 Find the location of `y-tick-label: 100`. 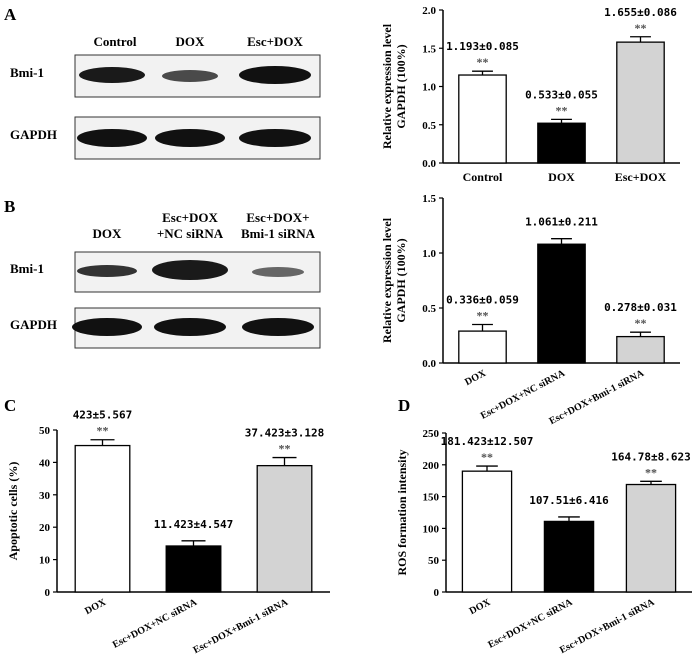

y-tick-label: 100 is located at coordinates (431, 529).